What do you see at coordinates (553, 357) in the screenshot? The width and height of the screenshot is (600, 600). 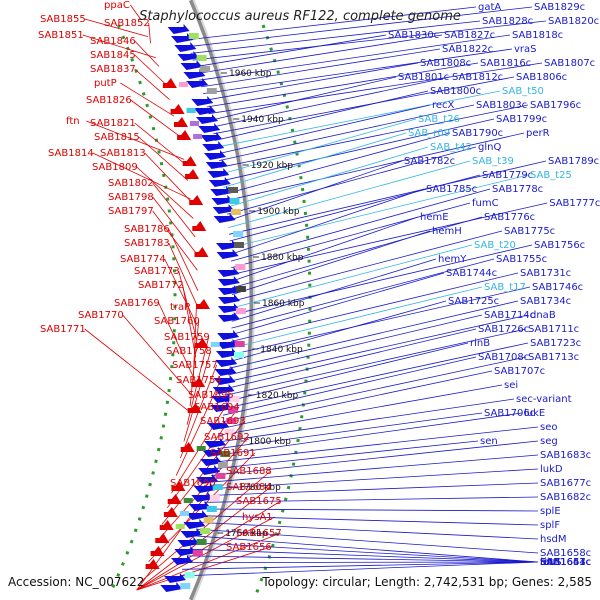 I see `right-gene-label: SAB1713c` at bounding box center [553, 357].